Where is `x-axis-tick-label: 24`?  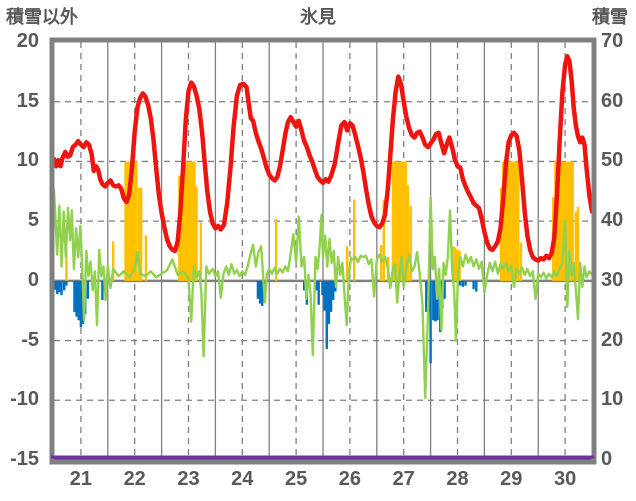
x-axis-tick-label: 24 is located at coordinates (242, 479).